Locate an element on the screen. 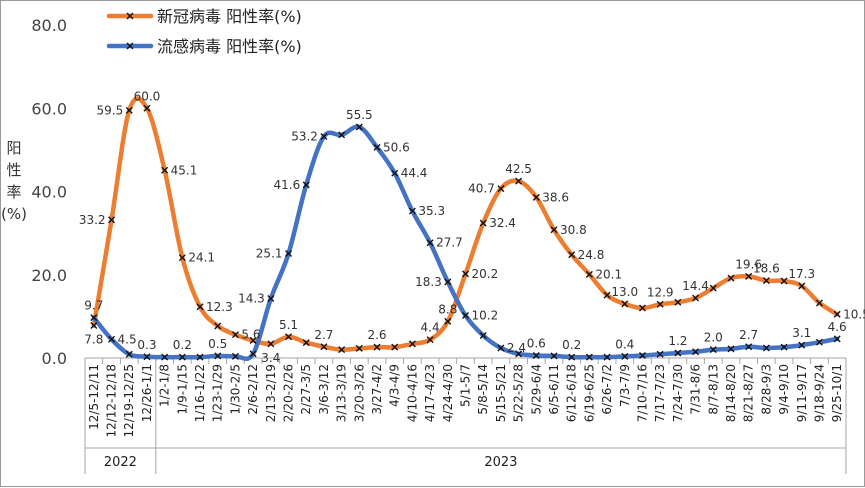 The image size is (865, 488). data-label-s1: 2.7 is located at coordinates (323, 335).